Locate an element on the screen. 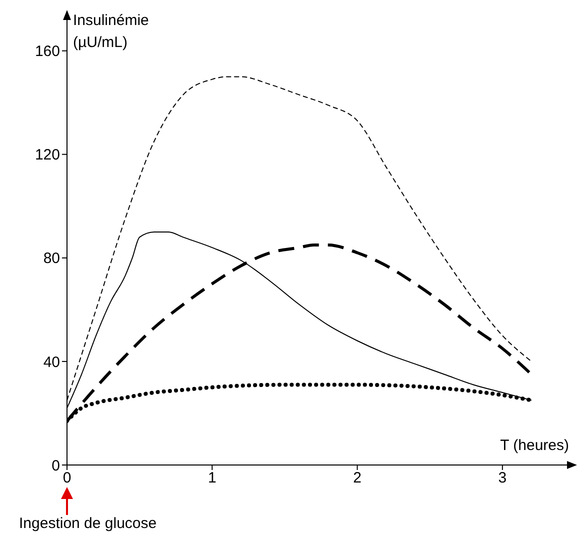 The width and height of the screenshot is (587, 544). text: Ingestion de glucose is located at coordinates (88, 523).